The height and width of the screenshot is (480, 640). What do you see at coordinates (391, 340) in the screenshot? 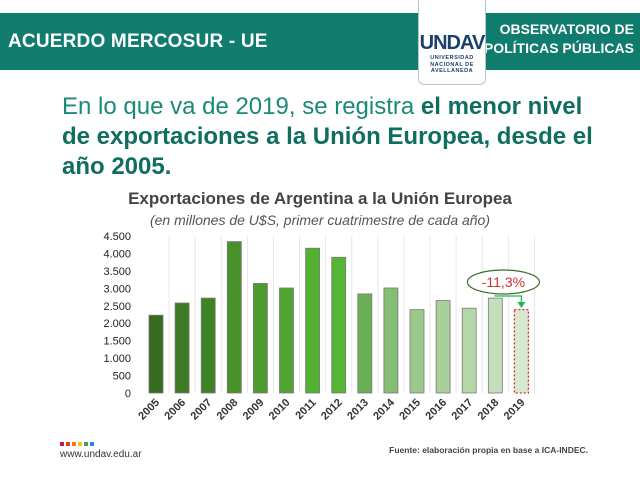
I see `bar-2014` at bounding box center [391, 340].